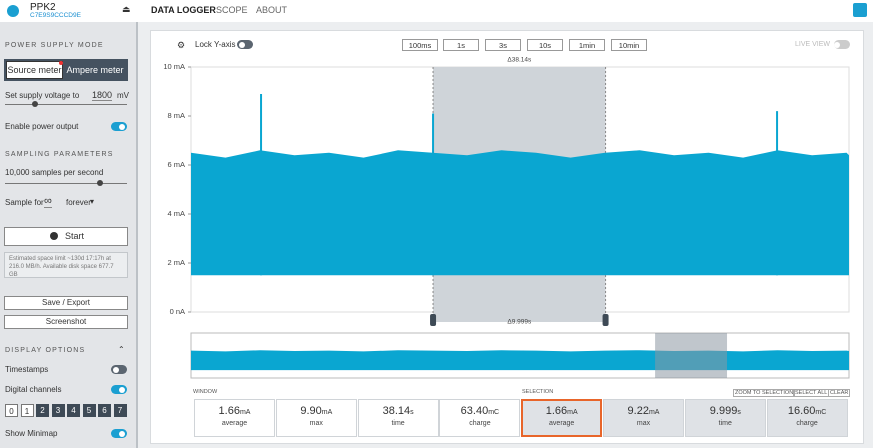 The width and height of the screenshot is (873, 448). What do you see at coordinates (562, 423) in the screenshot?
I see `stat-label: average` at bounding box center [562, 423].